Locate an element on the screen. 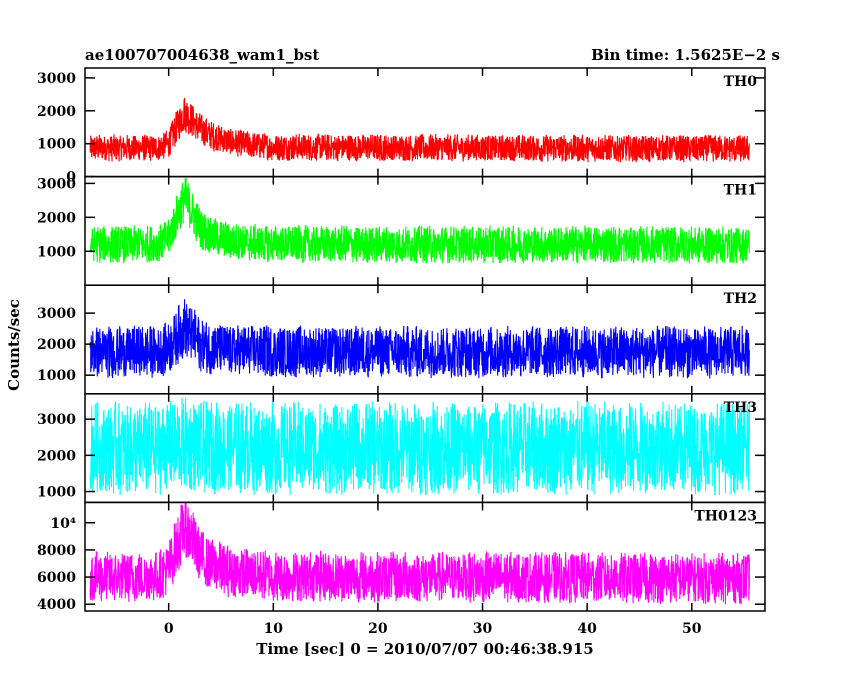 The image size is (850, 680). y-tick-label: 8000 is located at coordinates (56, 551).